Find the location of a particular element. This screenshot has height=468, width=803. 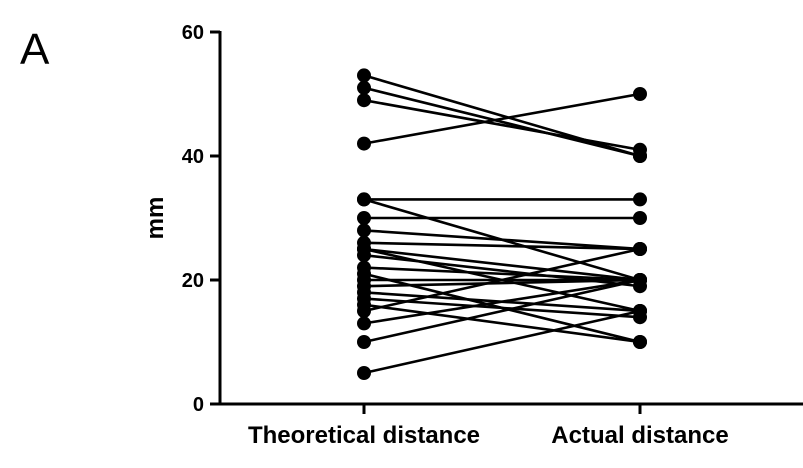

panel-letter: A is located at coordinates (35, 49).